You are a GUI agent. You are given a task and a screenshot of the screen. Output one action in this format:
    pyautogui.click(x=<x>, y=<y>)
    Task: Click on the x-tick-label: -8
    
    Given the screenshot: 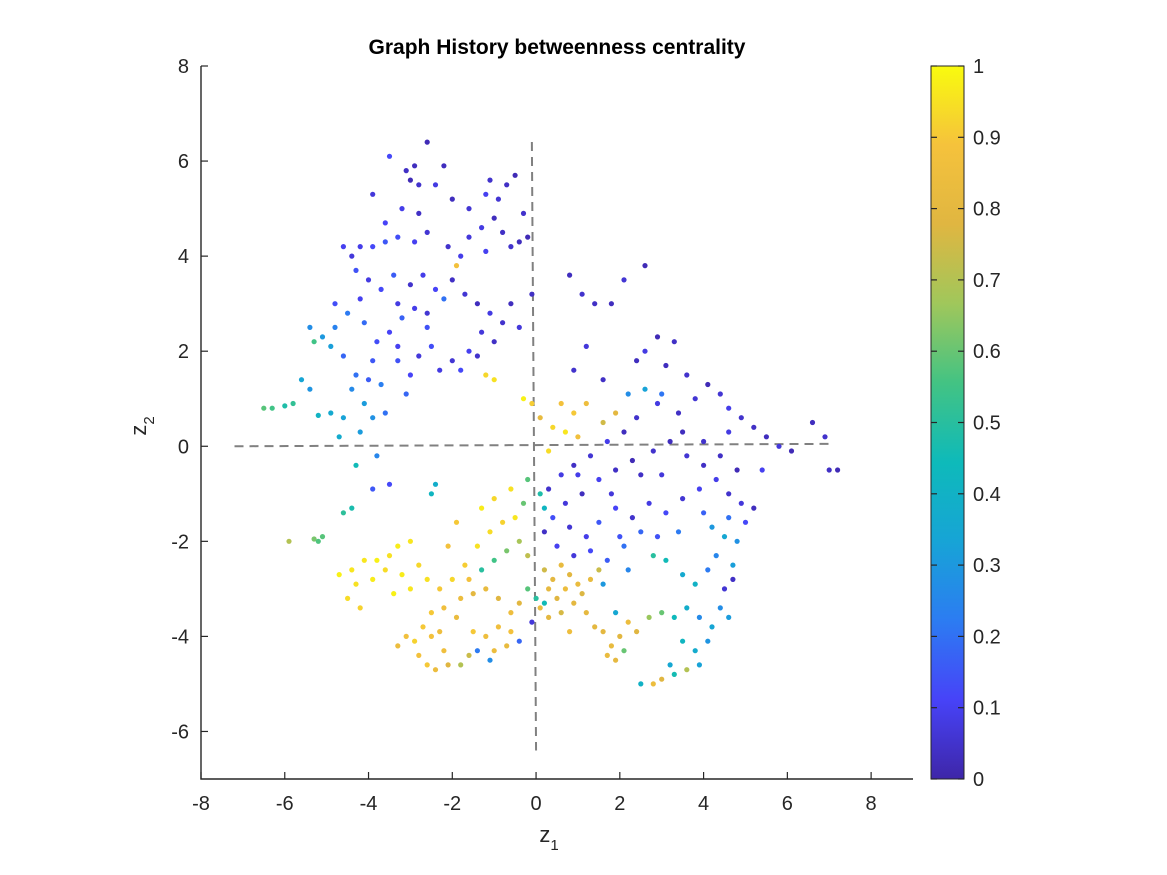 What is the action you would take?
    pyautogui.click(x=201, y=804)
    